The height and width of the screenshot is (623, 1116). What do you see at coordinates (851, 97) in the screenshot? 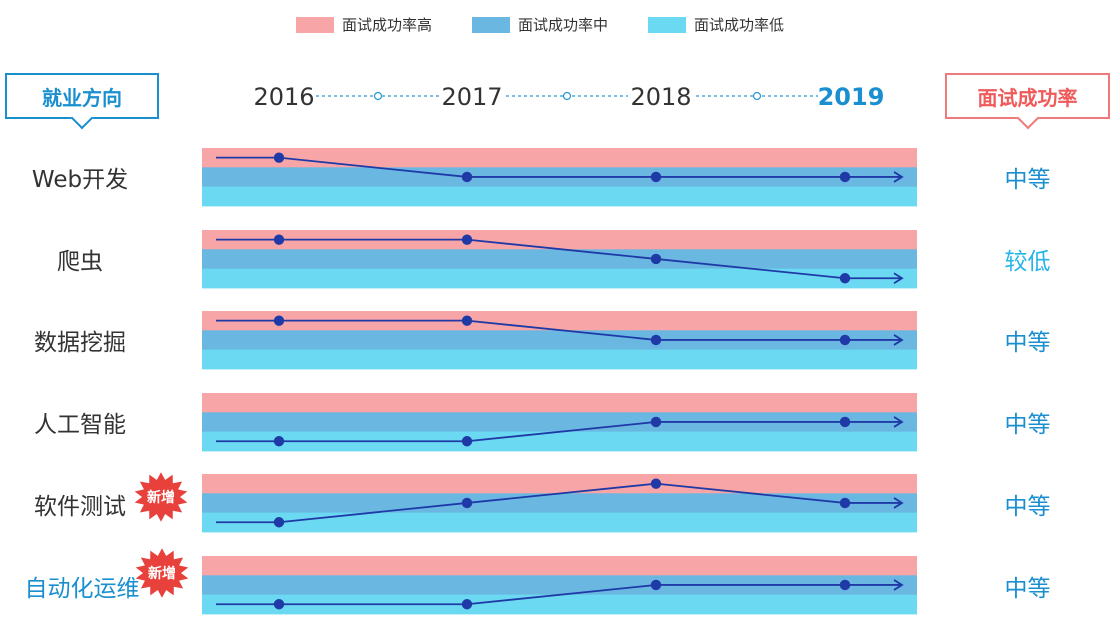
I see `year-label-2019: 2019` at bounding box center [851, 97].